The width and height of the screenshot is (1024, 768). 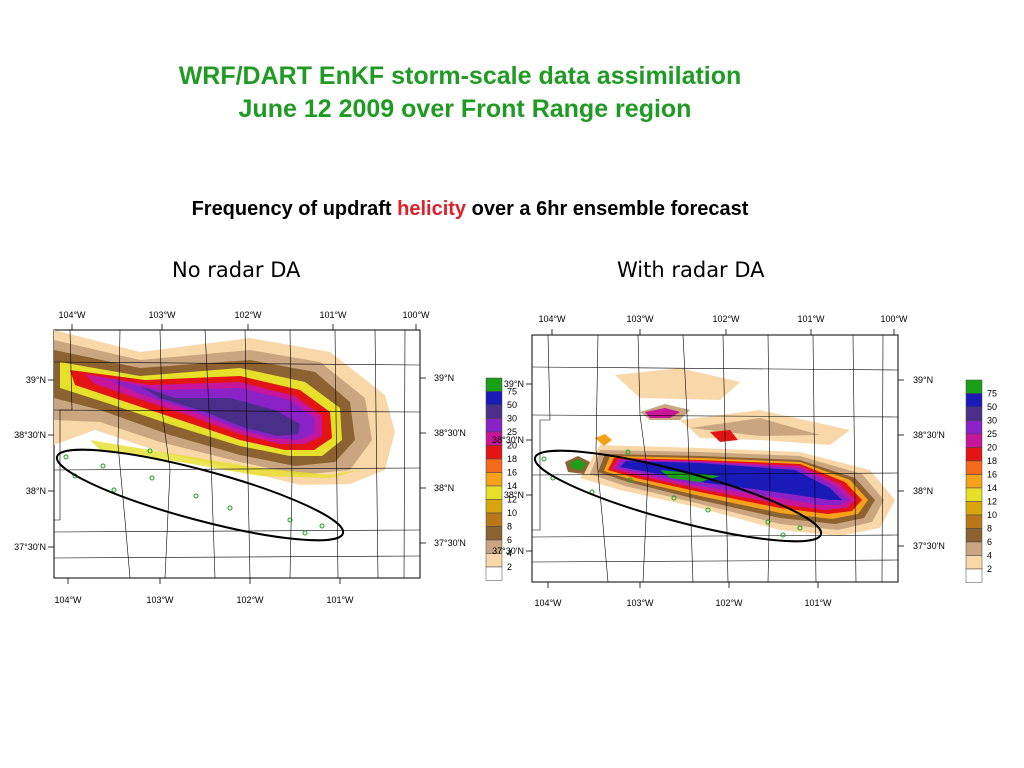 I want to click on helicity-field-right, so click(x=730, y=452).